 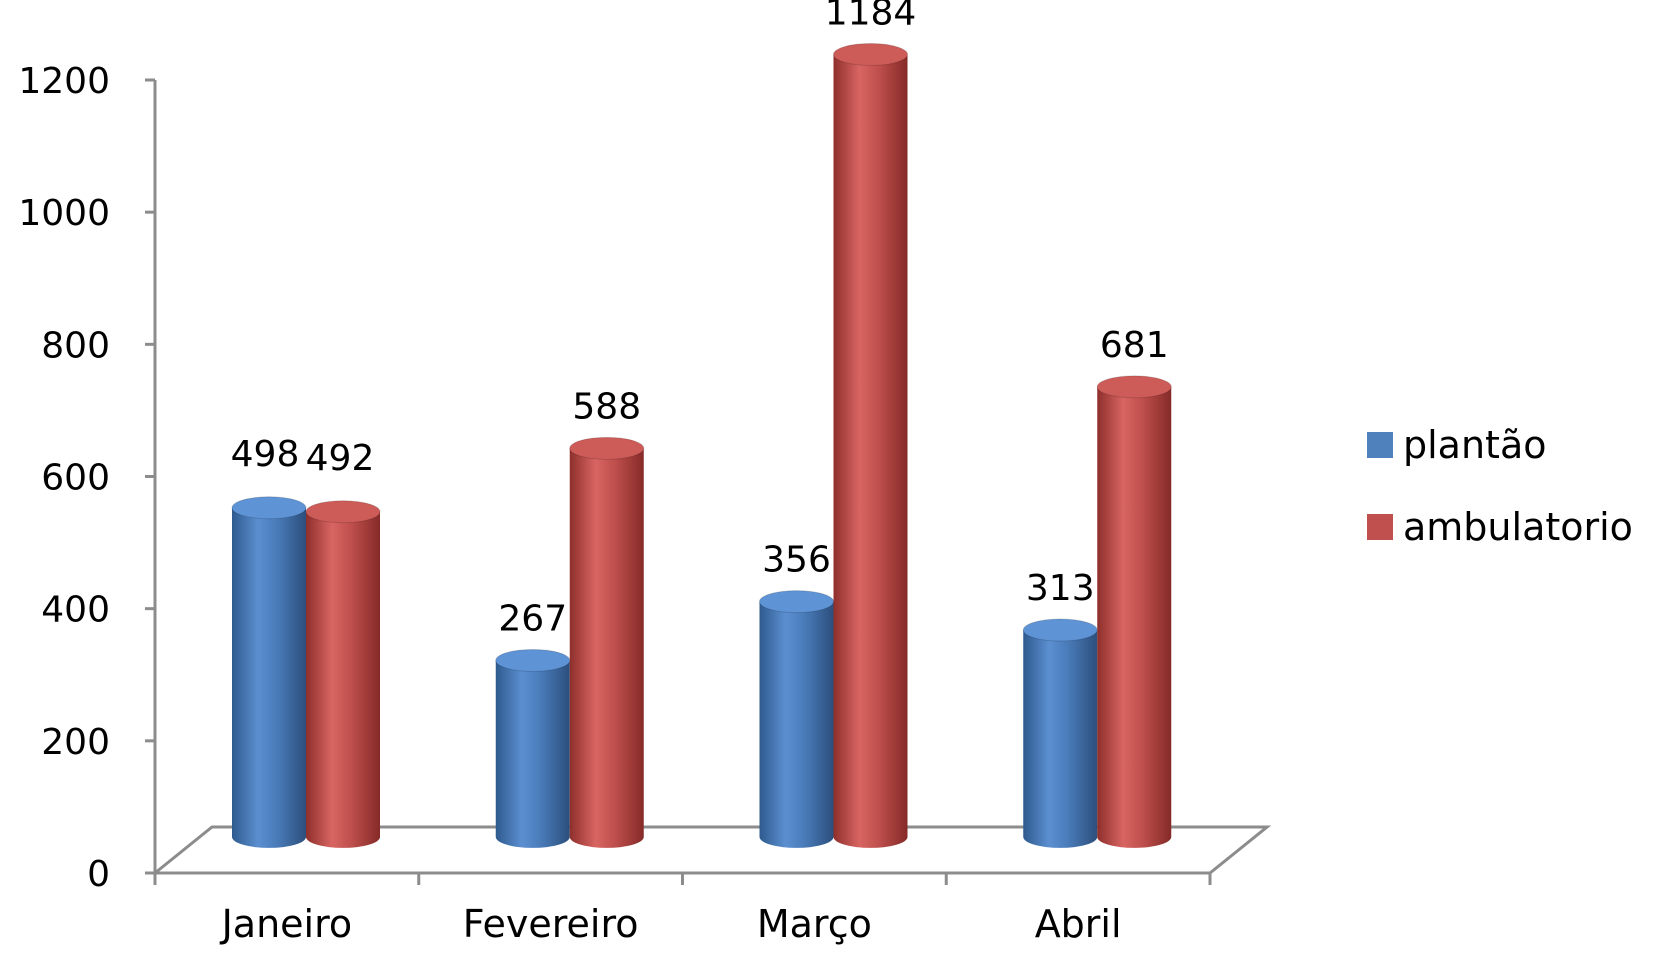 I want to click on y-tick-label: 800, so click(x=75, y=345).